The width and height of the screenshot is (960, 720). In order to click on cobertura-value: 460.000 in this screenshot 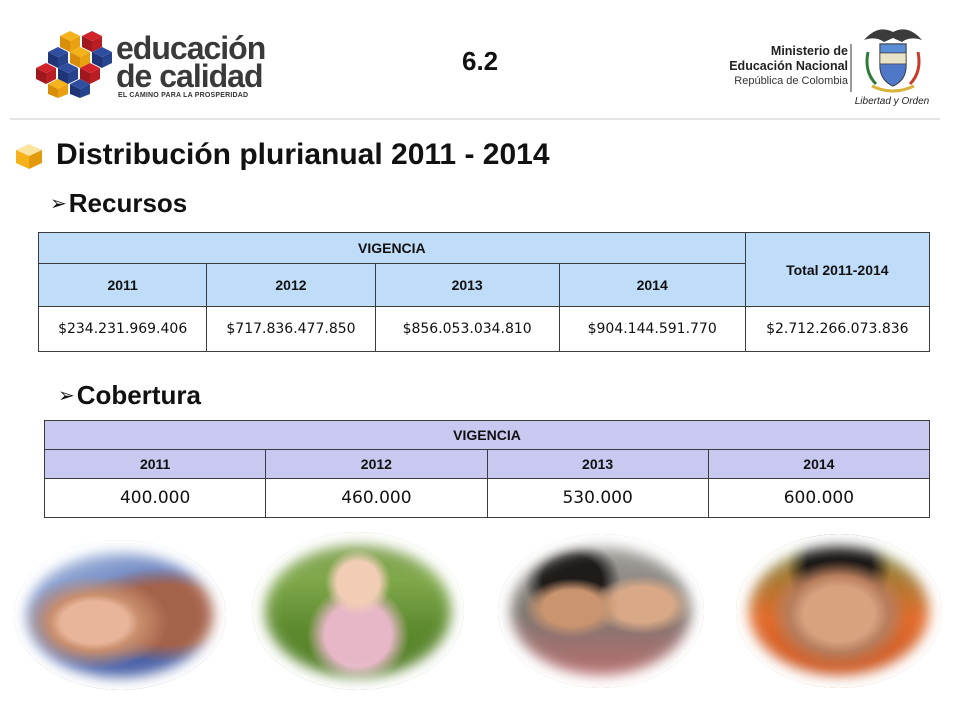, I will do `click(376, 498)`.